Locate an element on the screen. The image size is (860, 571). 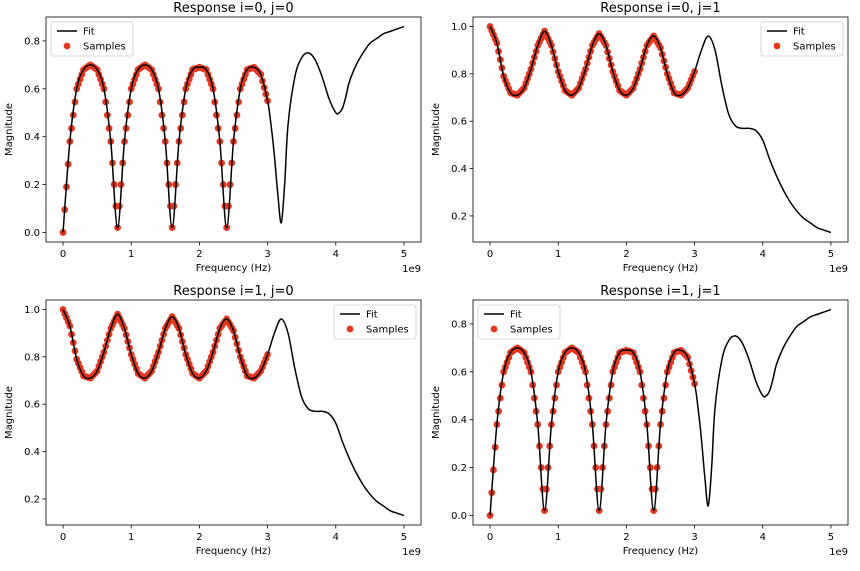
sample-point is located at coordinates (63, 232).